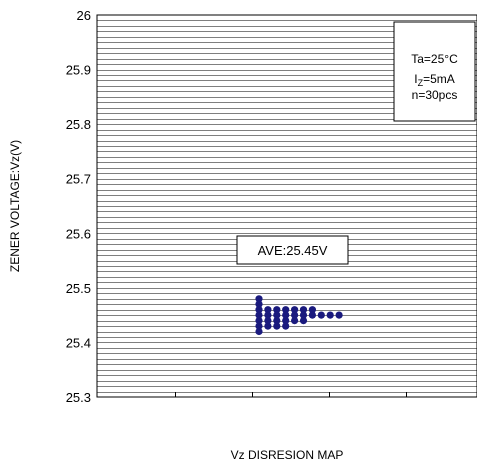 This screenshot has width=477, height=470. What do you see at coordinates (291, 394) in the screenshot?
I see `x-tick-marks` at bounding box center [291, 394].